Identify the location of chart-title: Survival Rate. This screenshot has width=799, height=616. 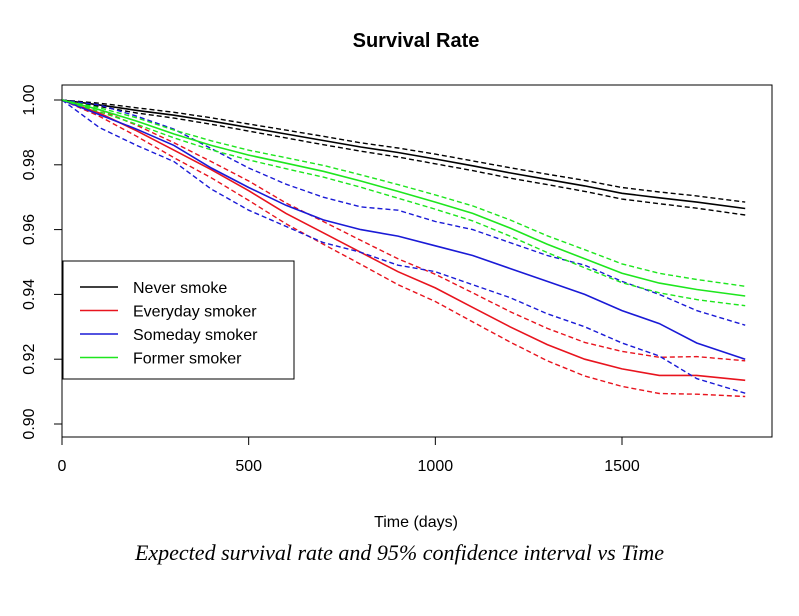
(416, 41).